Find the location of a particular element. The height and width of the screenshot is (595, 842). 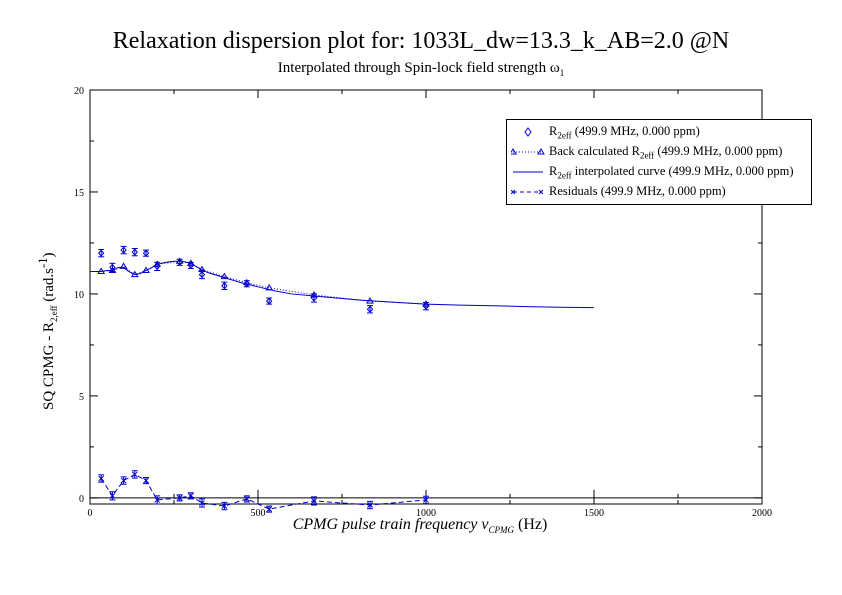

y-tick-label: 5 is located at coordinates (81, 397).